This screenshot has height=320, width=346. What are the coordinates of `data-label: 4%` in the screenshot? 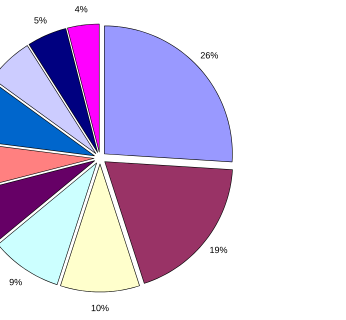 It's located at (81, 9).